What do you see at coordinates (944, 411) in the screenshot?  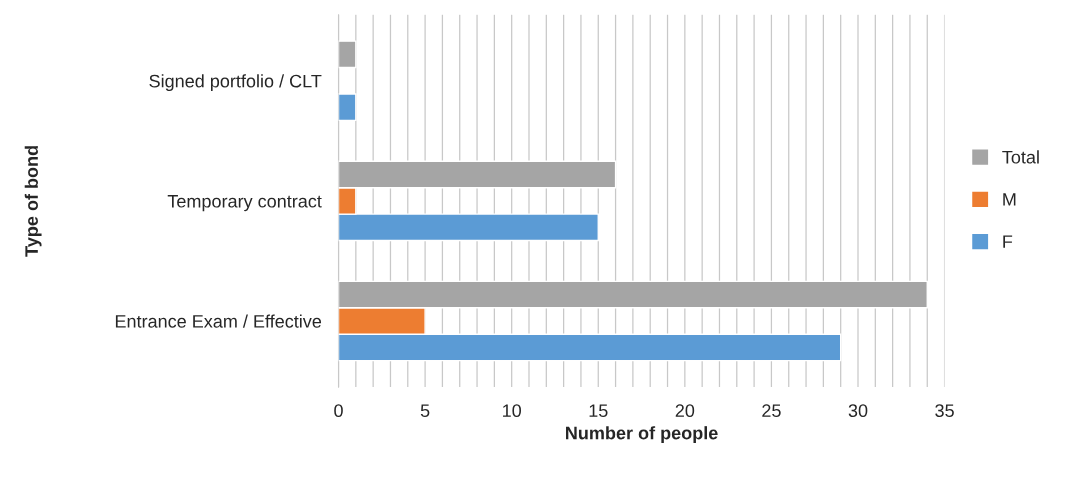 I see `x-tick-label: 35` at bounding box center [944, 411].